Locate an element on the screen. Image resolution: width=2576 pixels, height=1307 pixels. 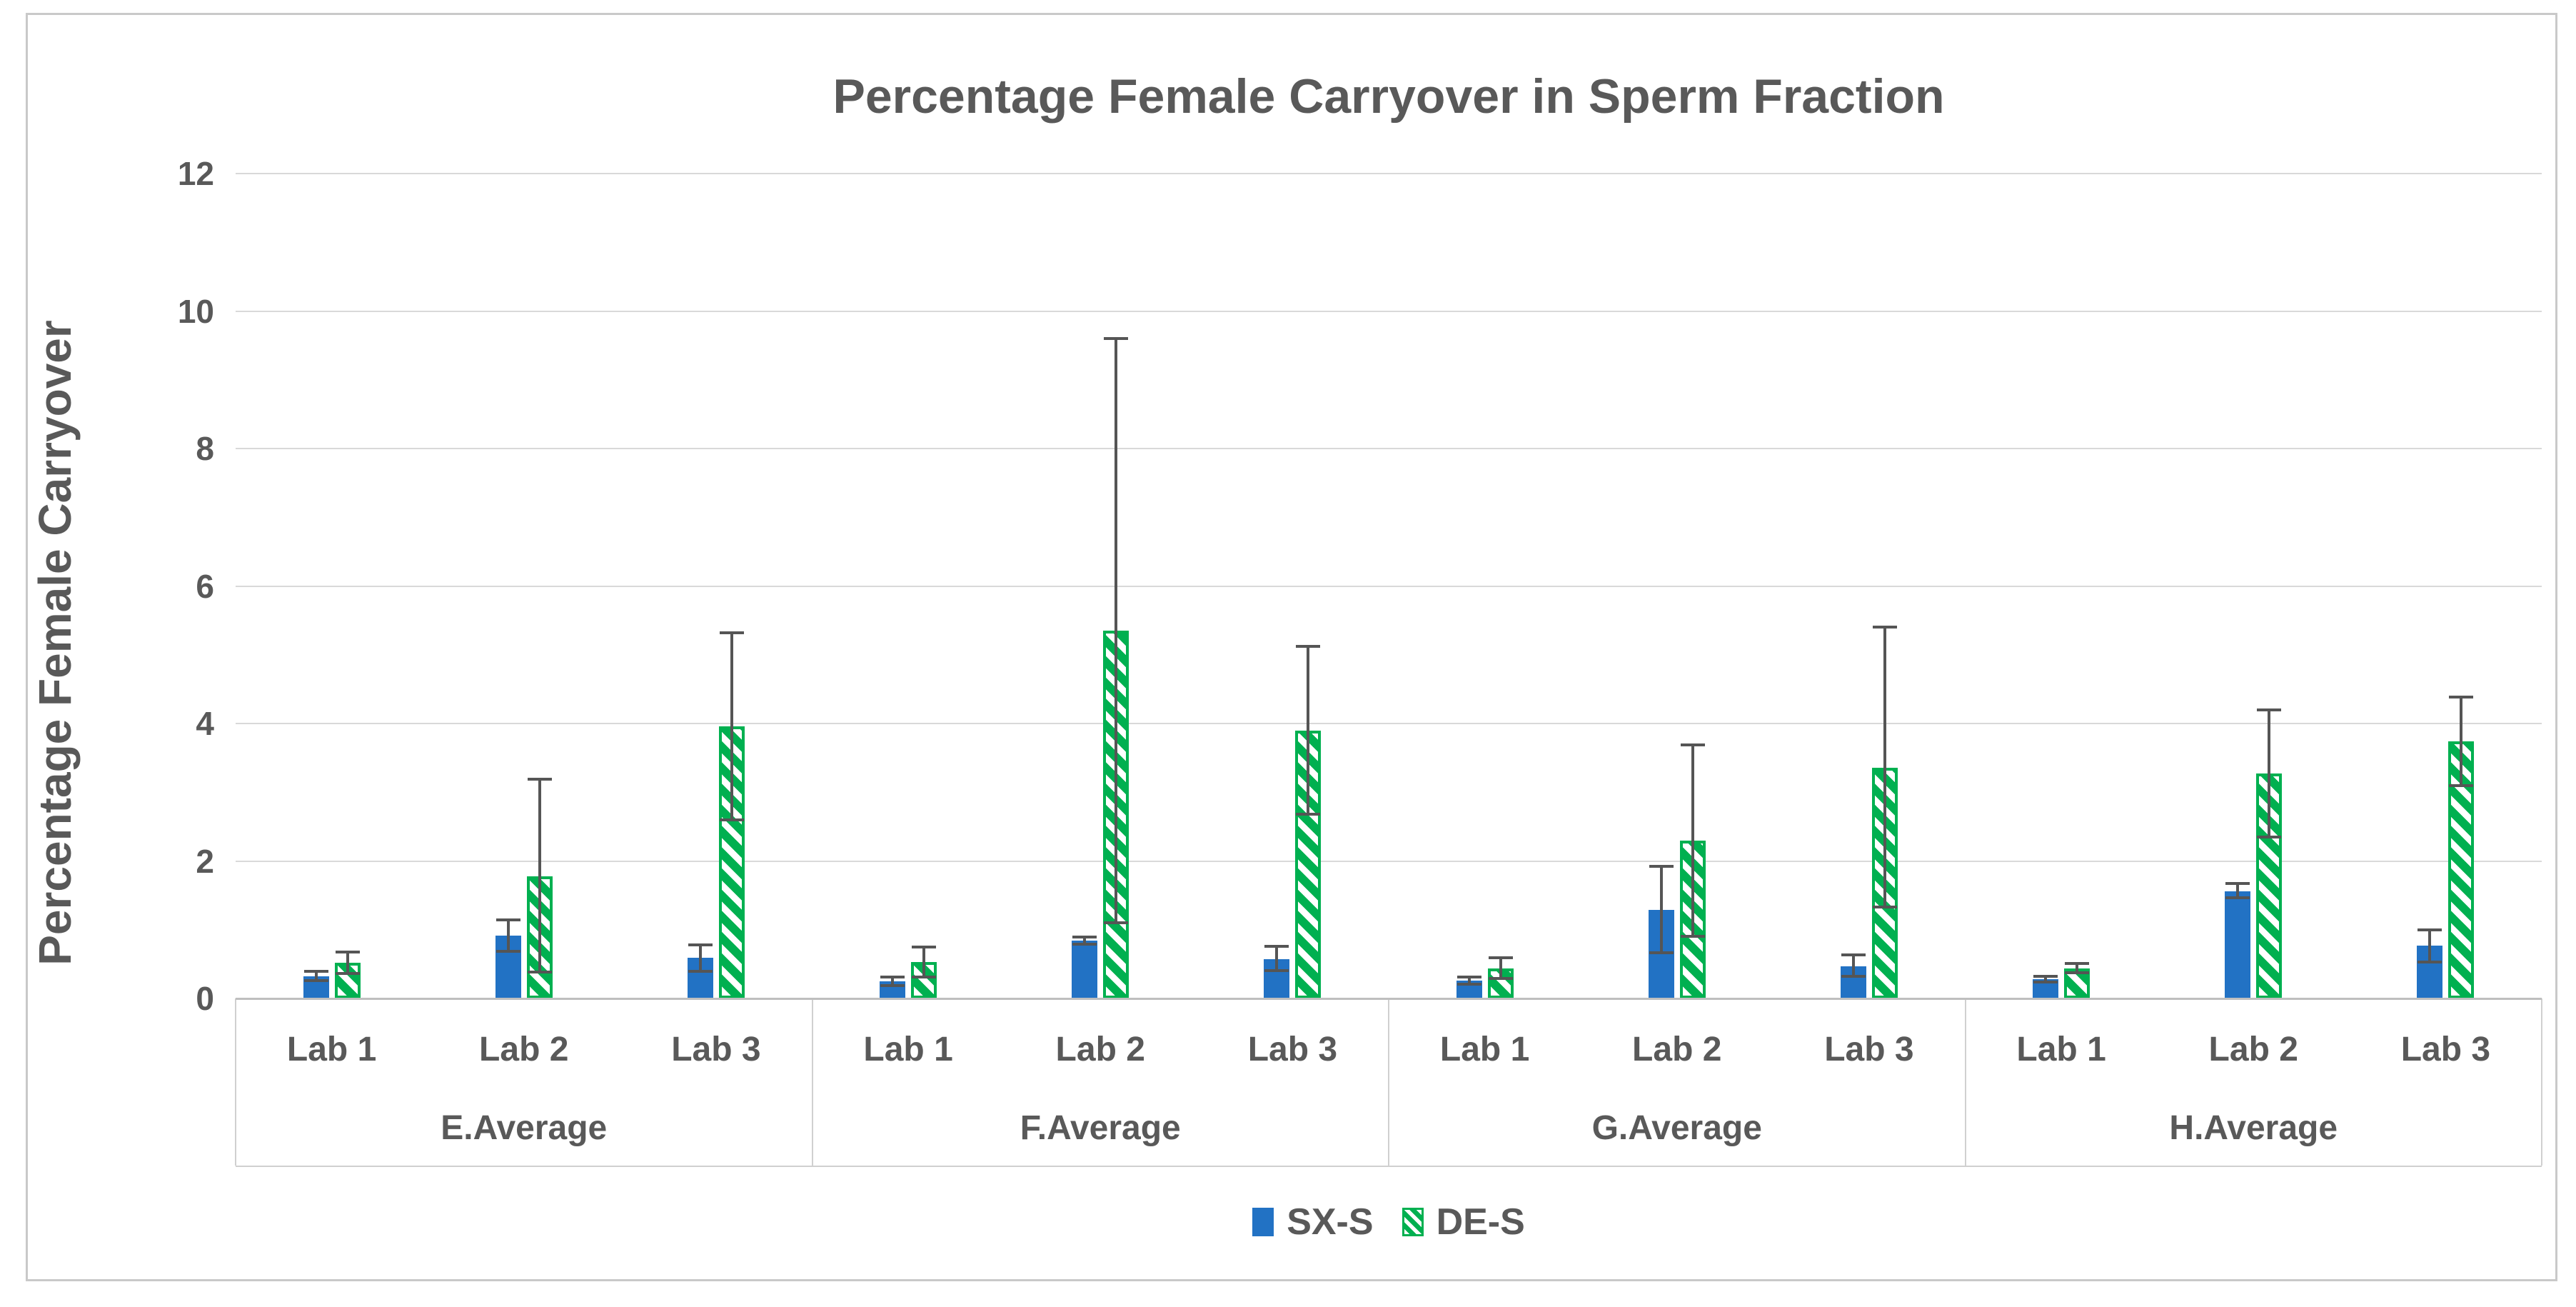
group-label: G.Average is located at coordinates (1676, 1128).